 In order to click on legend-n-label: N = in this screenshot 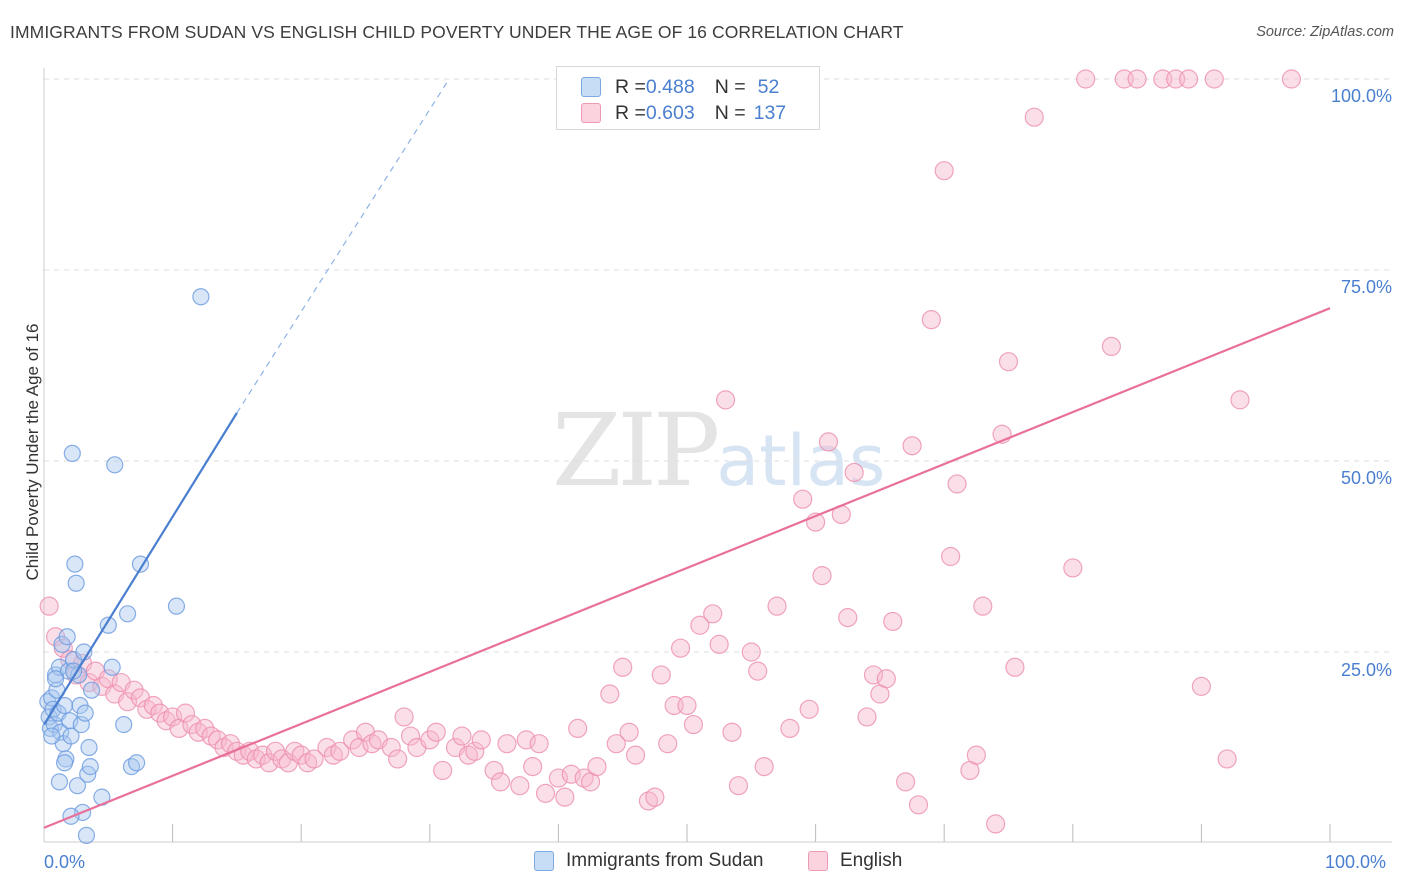, I will do `click(730, 86)`.